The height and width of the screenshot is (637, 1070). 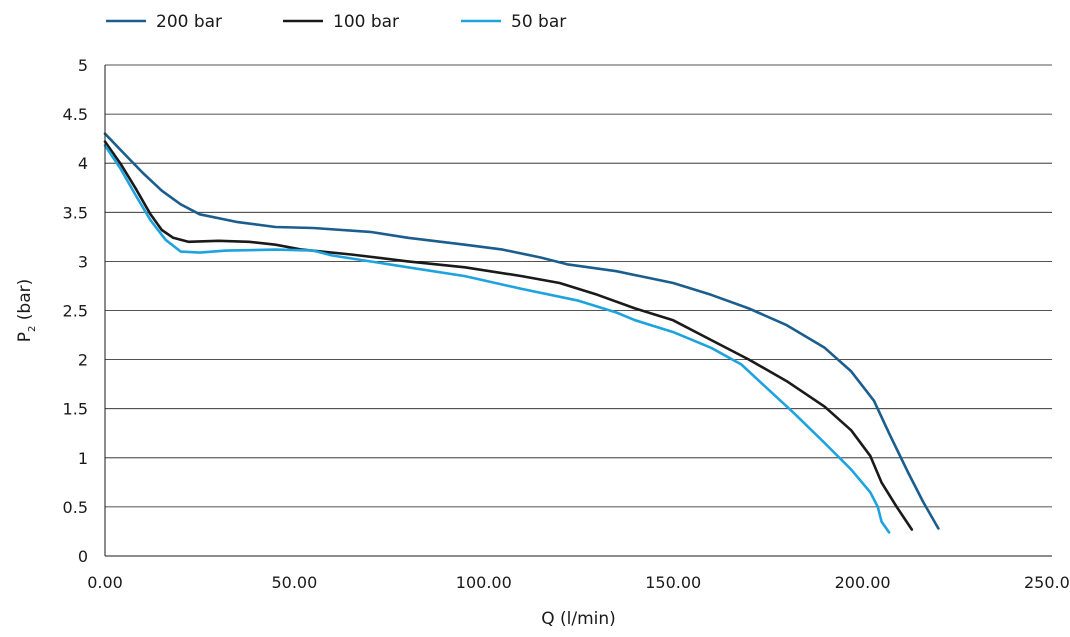 What do you see at coordinates (538, 22) in the screenshot?
I see `legend-label: 50 bar` at bounding box center [538, 22].